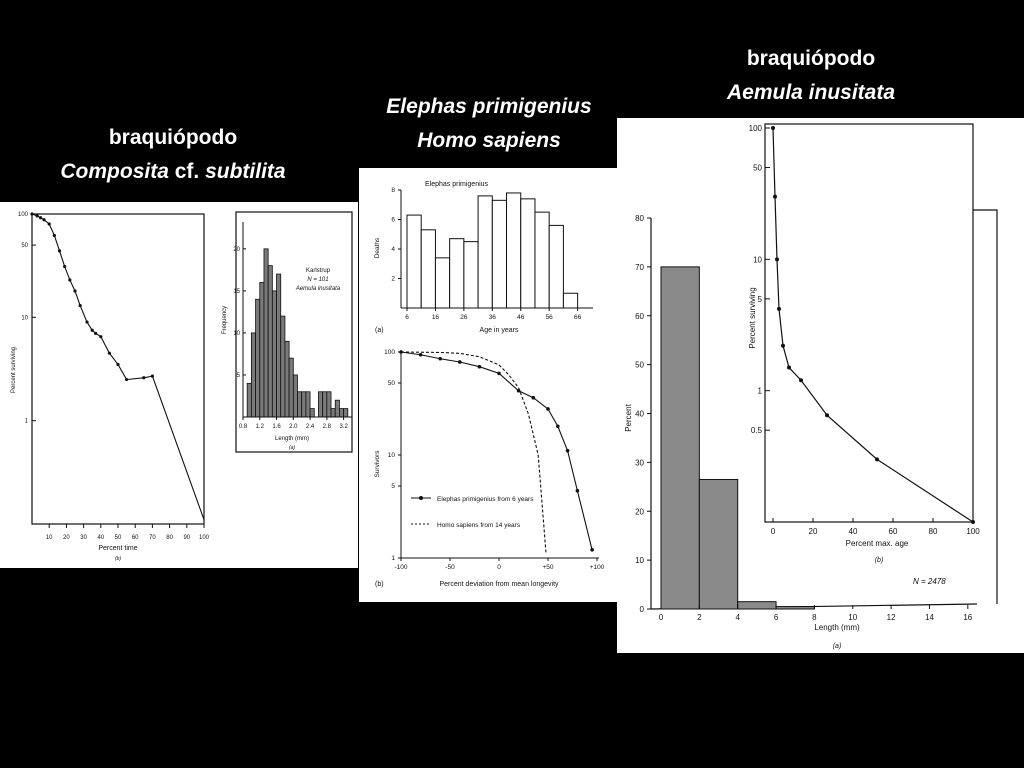 This screenshot has width=1024, height=768. I want to click on elephas-hist-xtick-label: 16, so click(436, 317).